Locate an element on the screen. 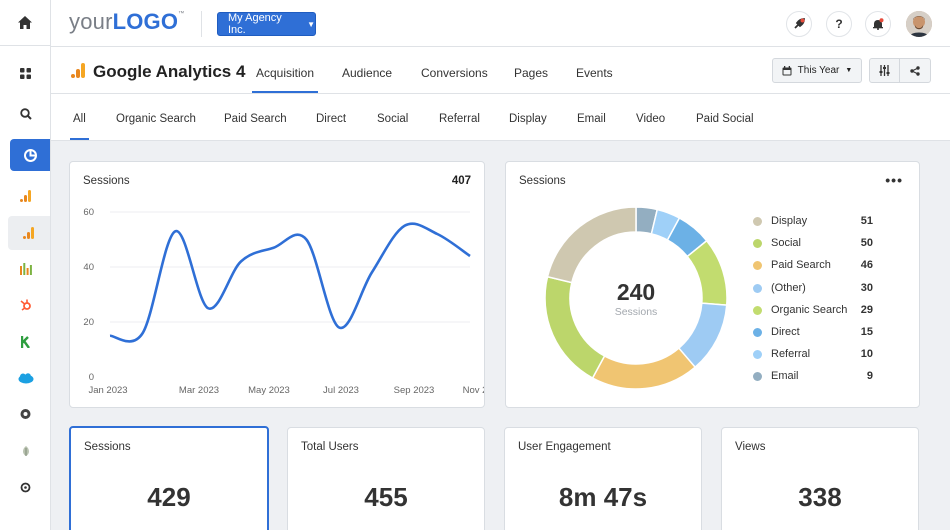 The image size is (950, 530). kpi-value: 8m 47s is located at coordinates (603, 497).